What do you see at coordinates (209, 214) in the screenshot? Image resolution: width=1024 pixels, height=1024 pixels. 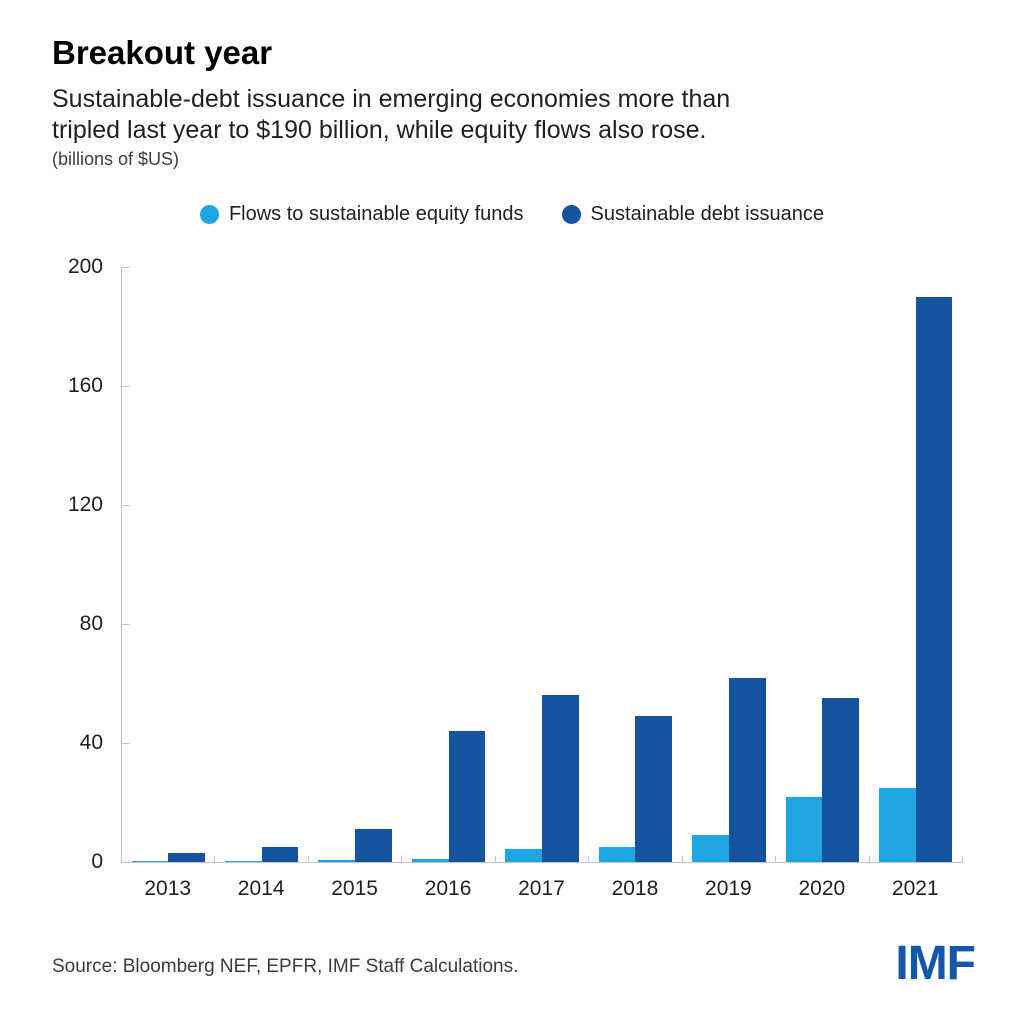 I see `legend-dot-equity` at bounding box center [209, 214].